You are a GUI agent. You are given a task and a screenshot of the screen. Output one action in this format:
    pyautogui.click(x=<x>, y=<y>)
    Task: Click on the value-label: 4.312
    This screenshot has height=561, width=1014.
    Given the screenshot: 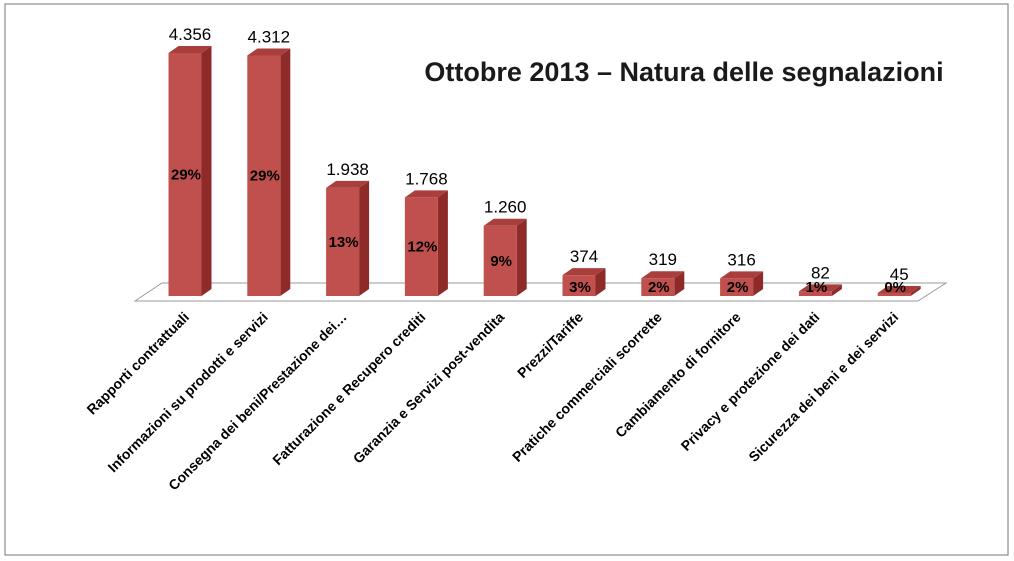 What is the action you would take?
    pyautogui.click(x=269, y=36)
    